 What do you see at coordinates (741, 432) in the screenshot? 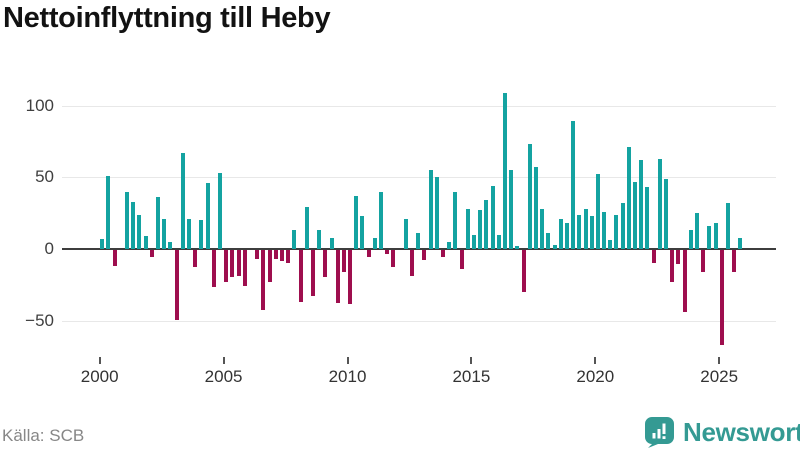
I see `newsworthy-wordmark: Newsworthy` at bounding box center [741, 432].